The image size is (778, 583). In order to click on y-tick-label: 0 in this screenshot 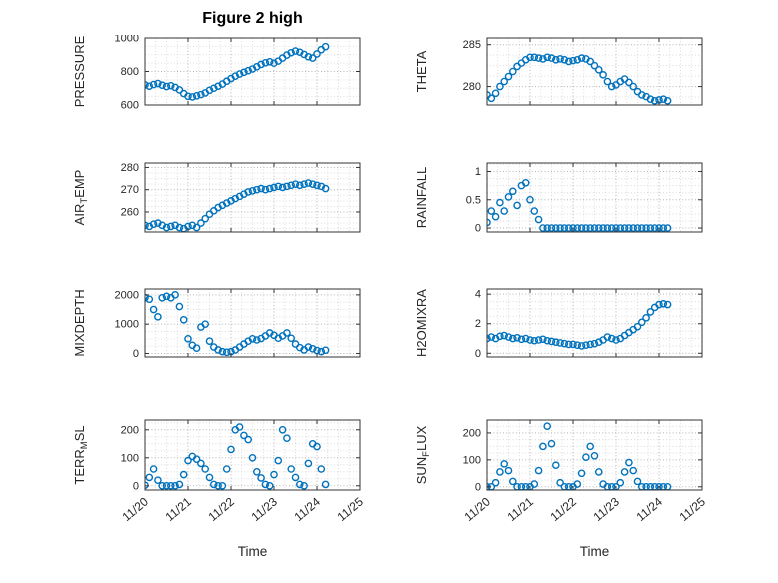, I will do `click(478, 229)`.